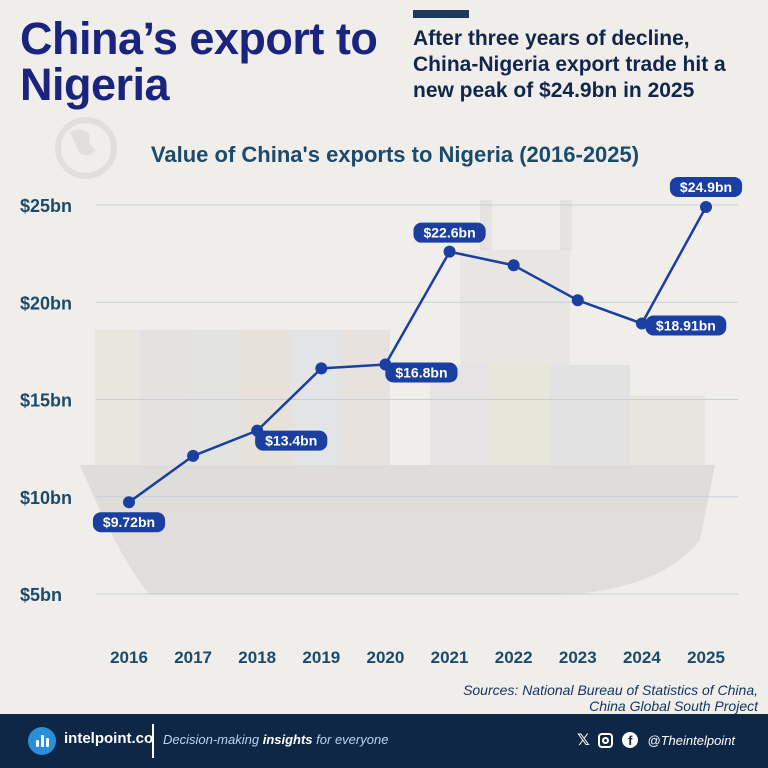 The height and width of the screenshot is (768, 768). I want to click on brand-logo-icon, so click(42, 741).